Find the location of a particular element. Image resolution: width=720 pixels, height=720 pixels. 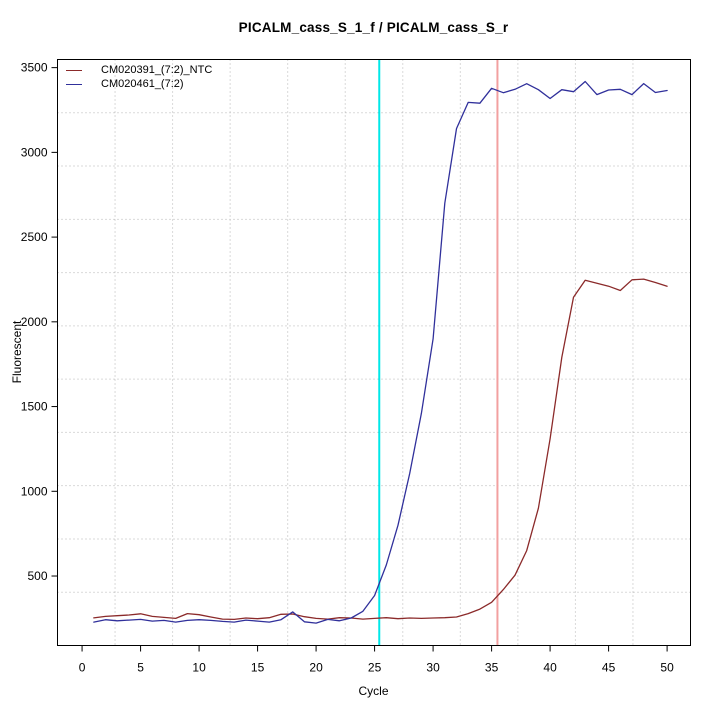

x-tick-label: 5 is located at coordinates (140, 668).